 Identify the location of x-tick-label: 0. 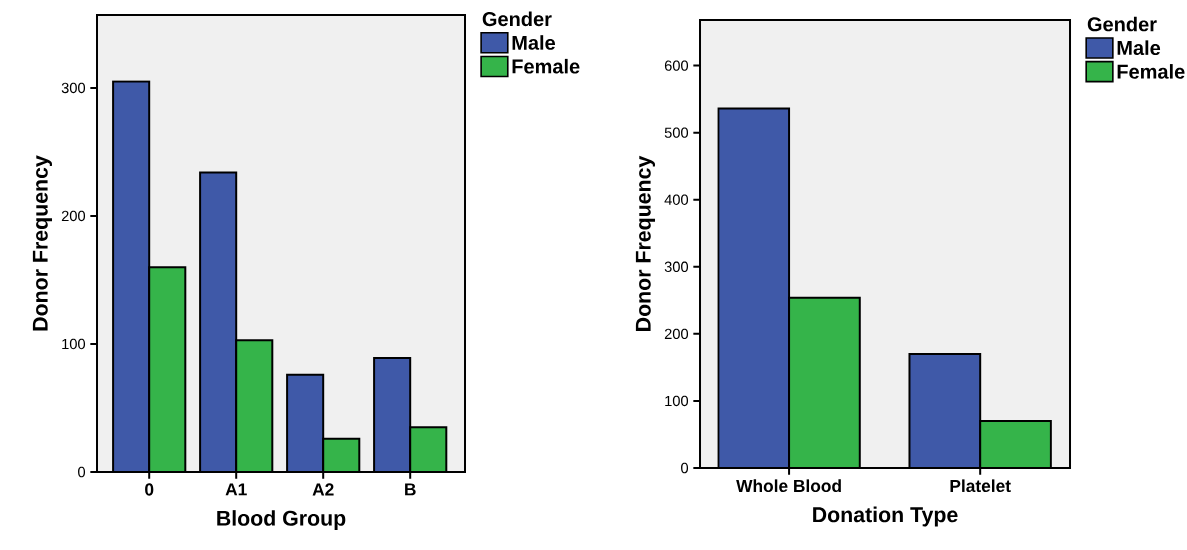
(149, 489).